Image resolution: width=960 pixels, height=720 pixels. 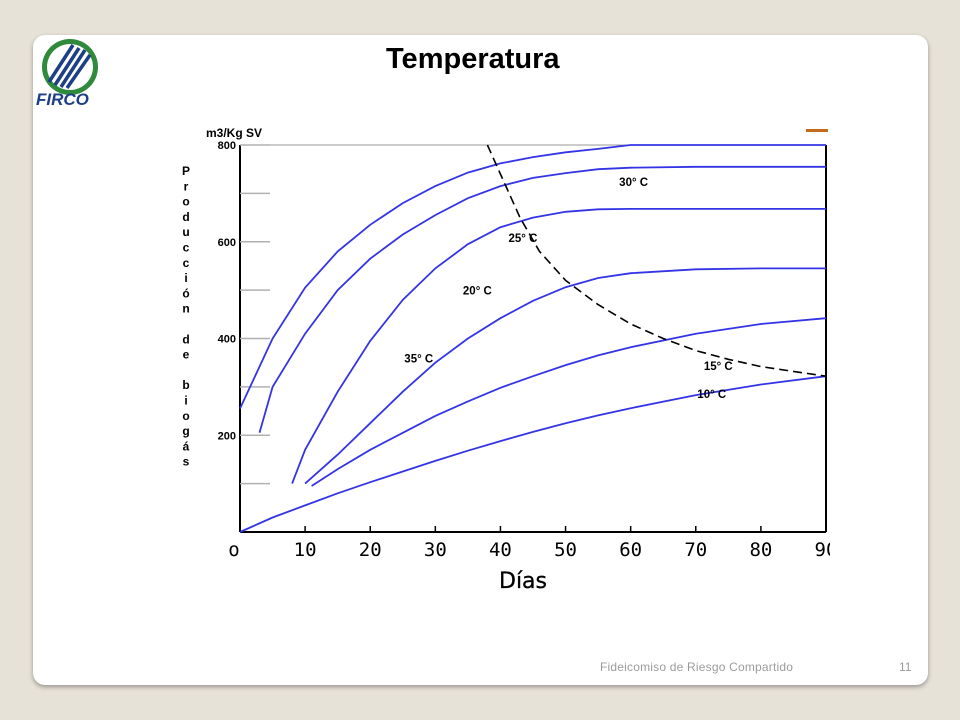 I want to click on series-label: 15° C, so click(x=718, y=367).